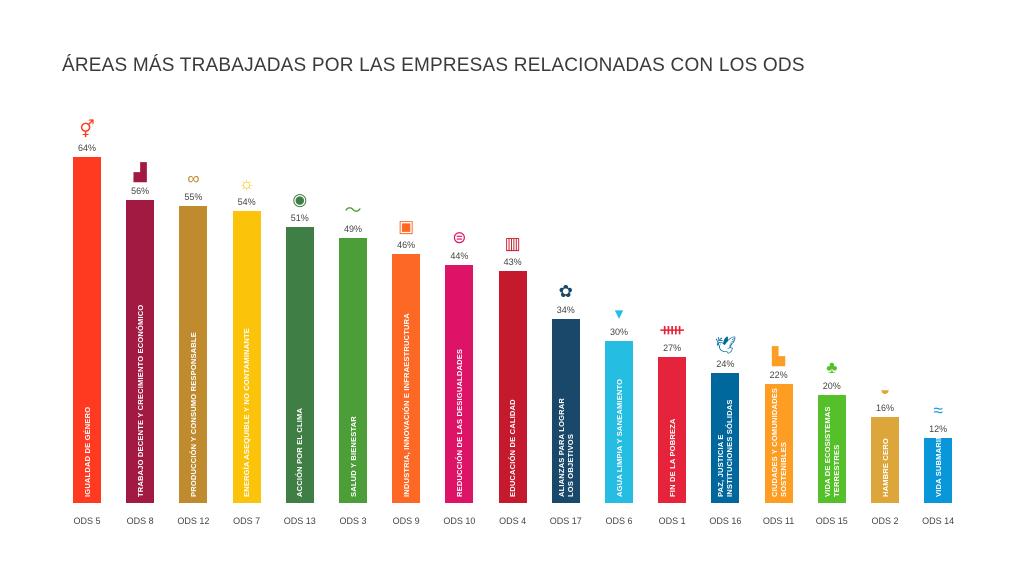 The image size is (1024, 576). I want to click on category-label: ODS 12, so click(193, 521).